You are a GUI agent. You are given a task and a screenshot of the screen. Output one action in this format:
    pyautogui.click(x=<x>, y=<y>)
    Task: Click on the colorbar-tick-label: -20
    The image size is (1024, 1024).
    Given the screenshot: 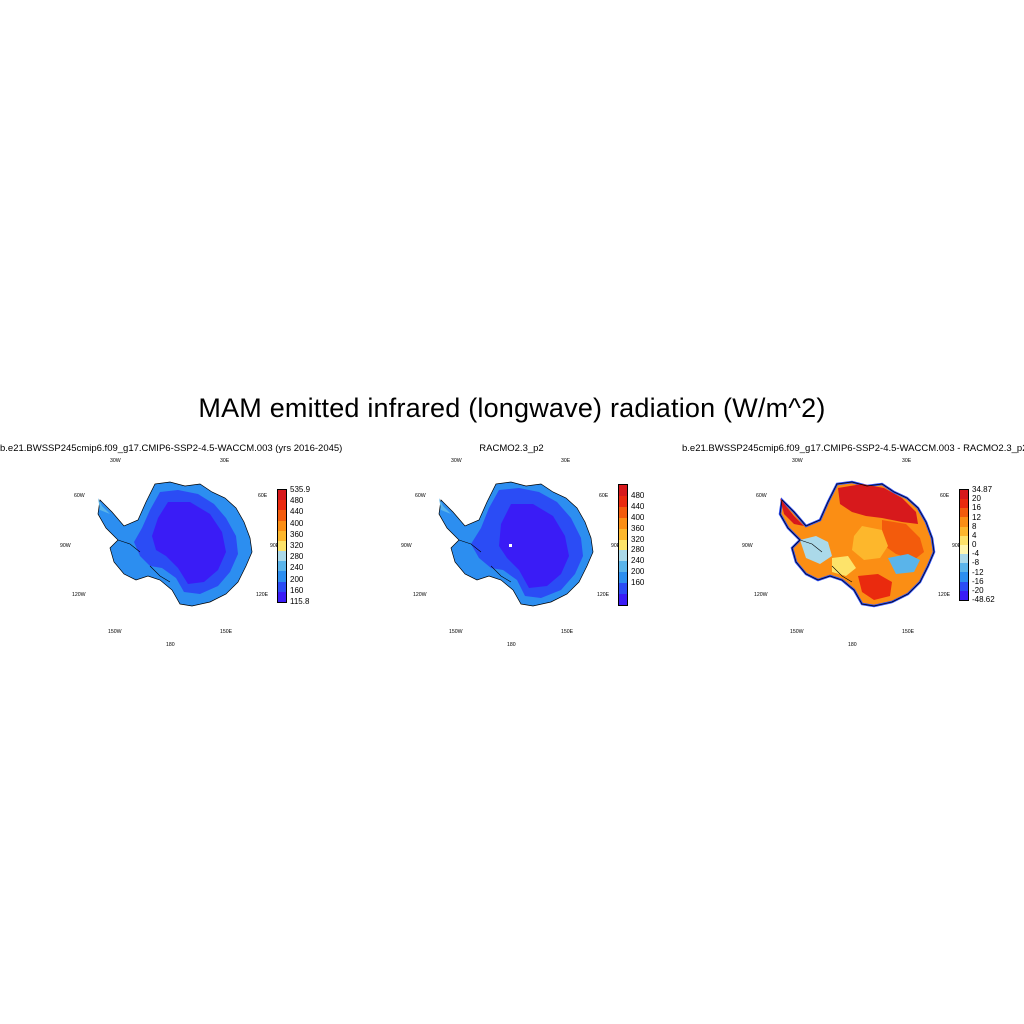 What is the action you would take?
    pyautogui.click(x=978, y=590)
    